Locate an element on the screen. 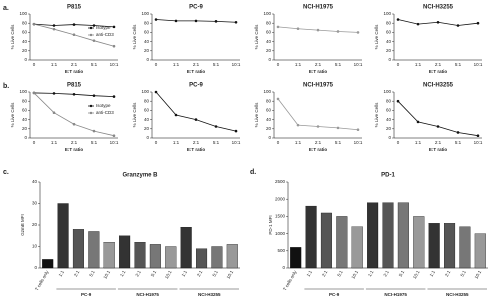 This screenshot has width=500, height=303. y-axis-label: PD-1 MFI is located at coordinates (270, 224).